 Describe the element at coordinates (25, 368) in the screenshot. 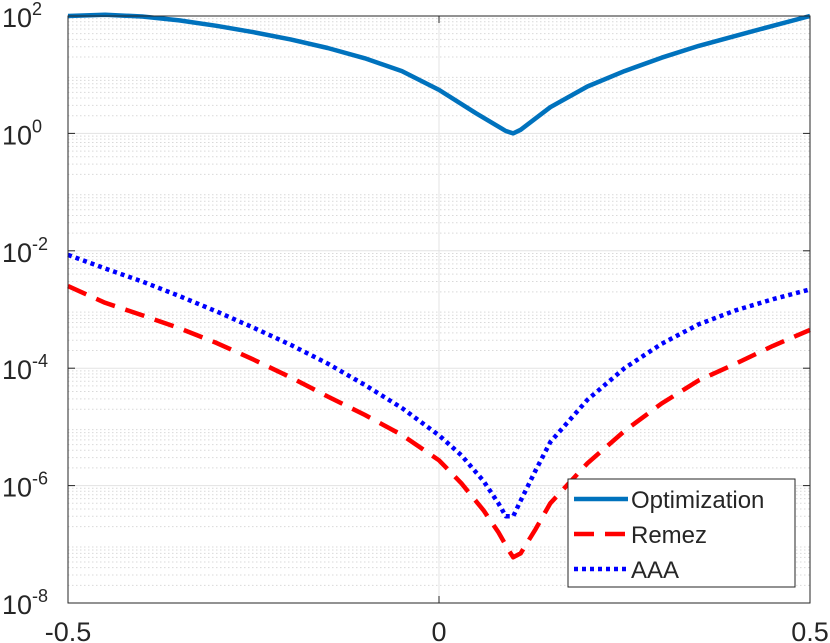

I see `y-tick-label: 10⁻⁴` at that location.